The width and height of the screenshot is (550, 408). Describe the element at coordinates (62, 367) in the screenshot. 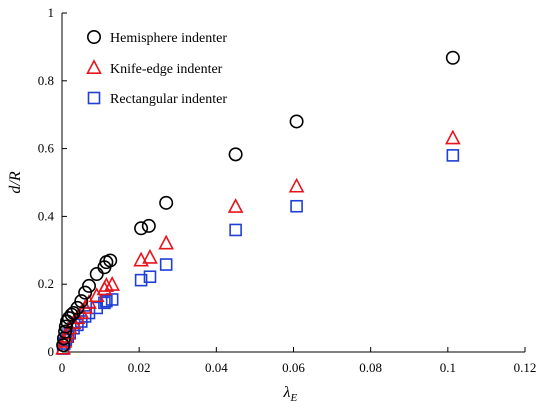

I see `x-tick-label: 0` at that location.